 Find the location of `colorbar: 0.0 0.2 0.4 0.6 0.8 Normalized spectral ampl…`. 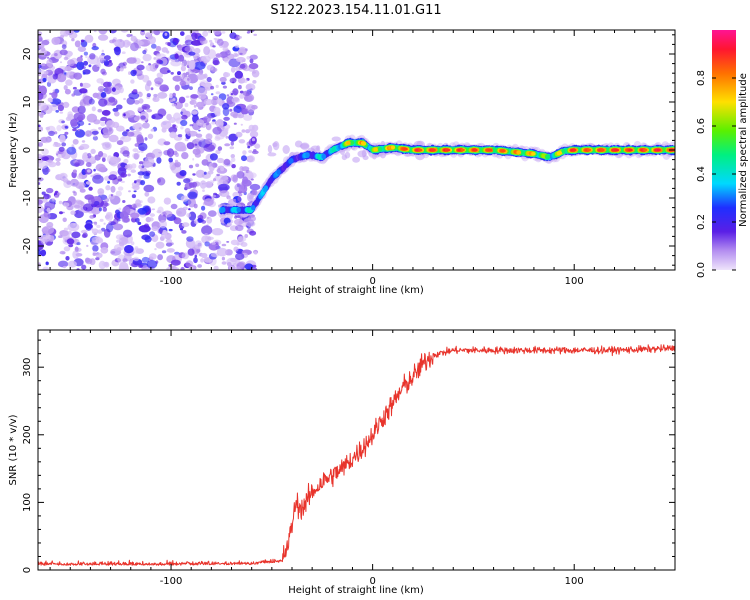

colorbar: 0.0 0.2 0.4 0.6 0.8 Normalized spectral ampl… is located at coordinates (722, 154).